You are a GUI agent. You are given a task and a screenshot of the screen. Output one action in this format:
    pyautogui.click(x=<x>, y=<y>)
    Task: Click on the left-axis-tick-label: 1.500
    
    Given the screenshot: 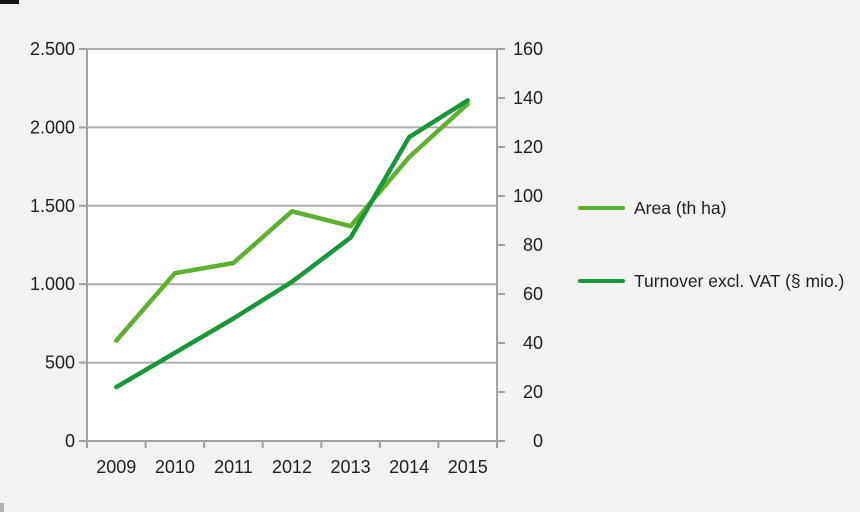 What is the action you would take?
    pyautogui.click(x=52, y=206)
    